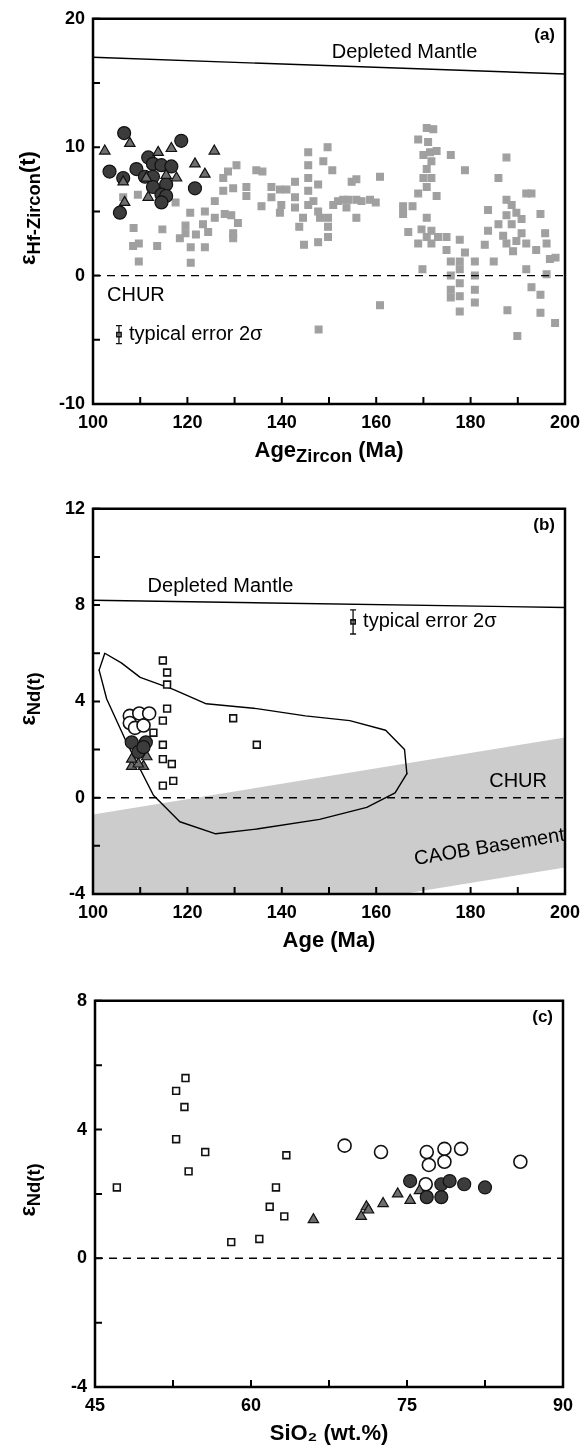 Image resolution: width=582 pixels, height=1454 pixels. Describe the element at coordinates (71, 402) in the screenshot. I see `y-tick-label: -10` at that location.